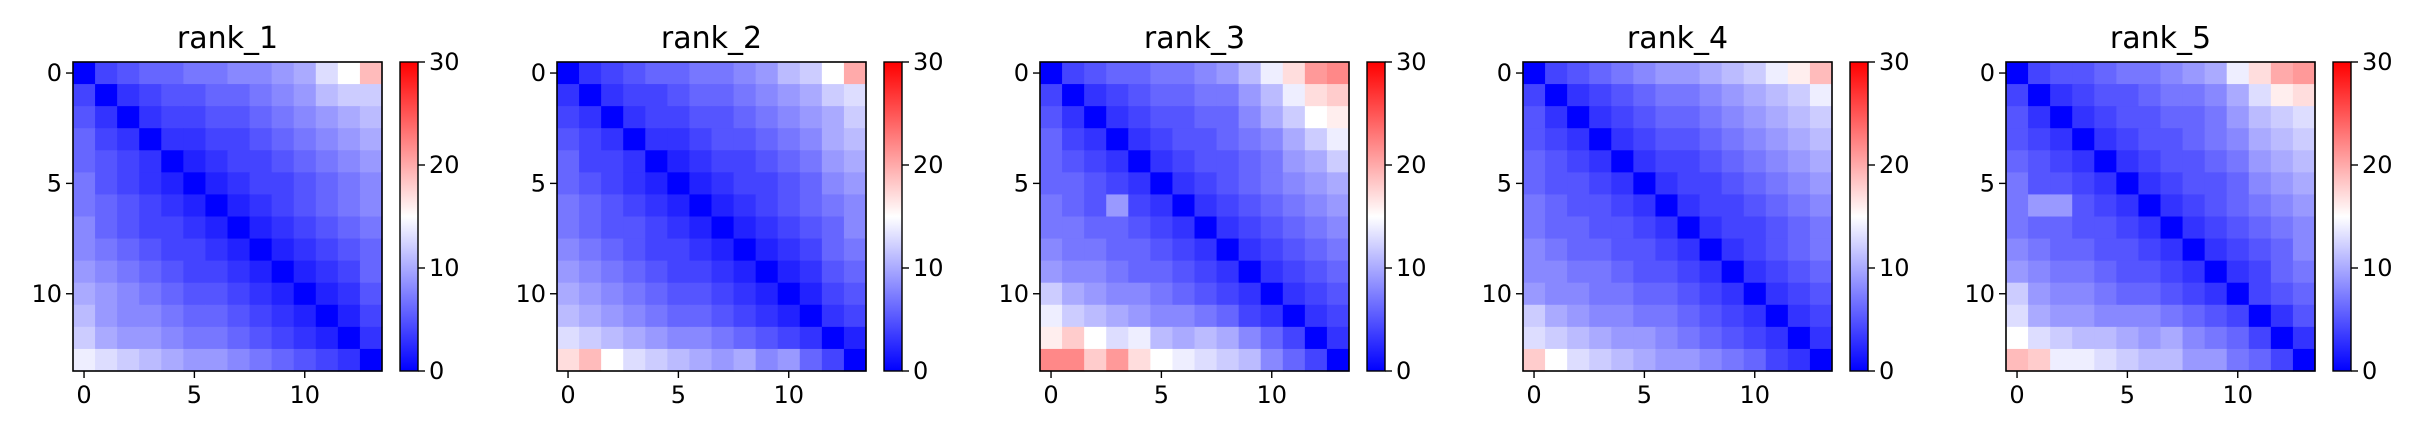 The image size is (2417, 438). I want to click on x-tick-label: 10, so click(304, 395).